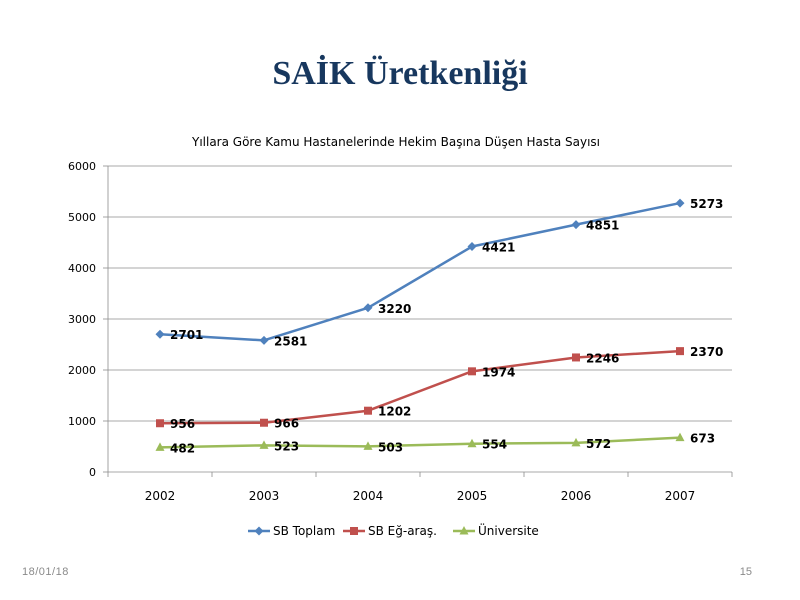  I want to click on legend: SB Toplam SB Eğ-araş. Üniversite, so click(393, 530).